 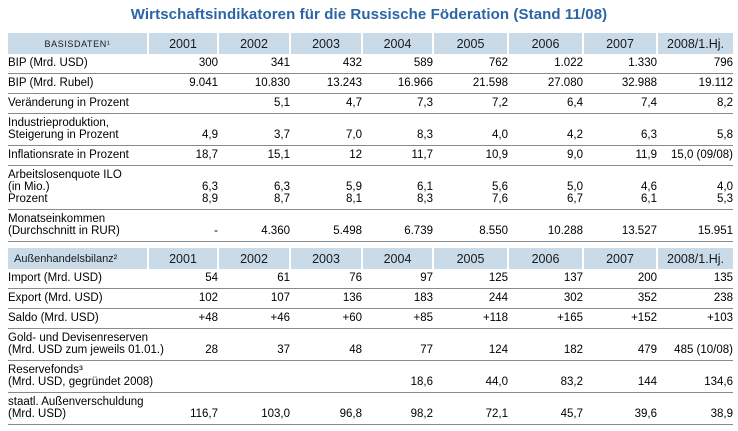 What do you see at coordinates (397, 279) in the screenshot?
I see `value-cell: 97` at bounding box center [397, 279].